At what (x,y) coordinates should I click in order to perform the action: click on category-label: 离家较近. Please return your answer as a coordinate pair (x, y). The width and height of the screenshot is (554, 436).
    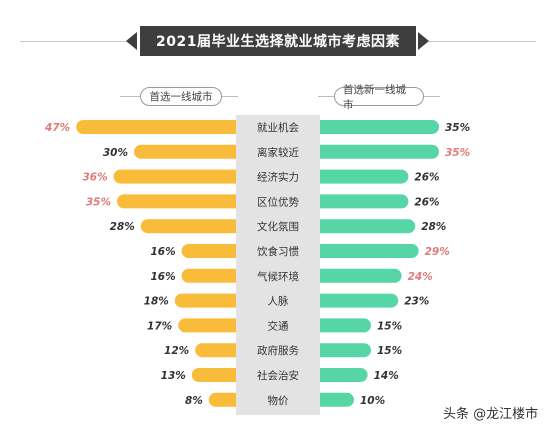
    Looking at the image, I should click on (278, 152).